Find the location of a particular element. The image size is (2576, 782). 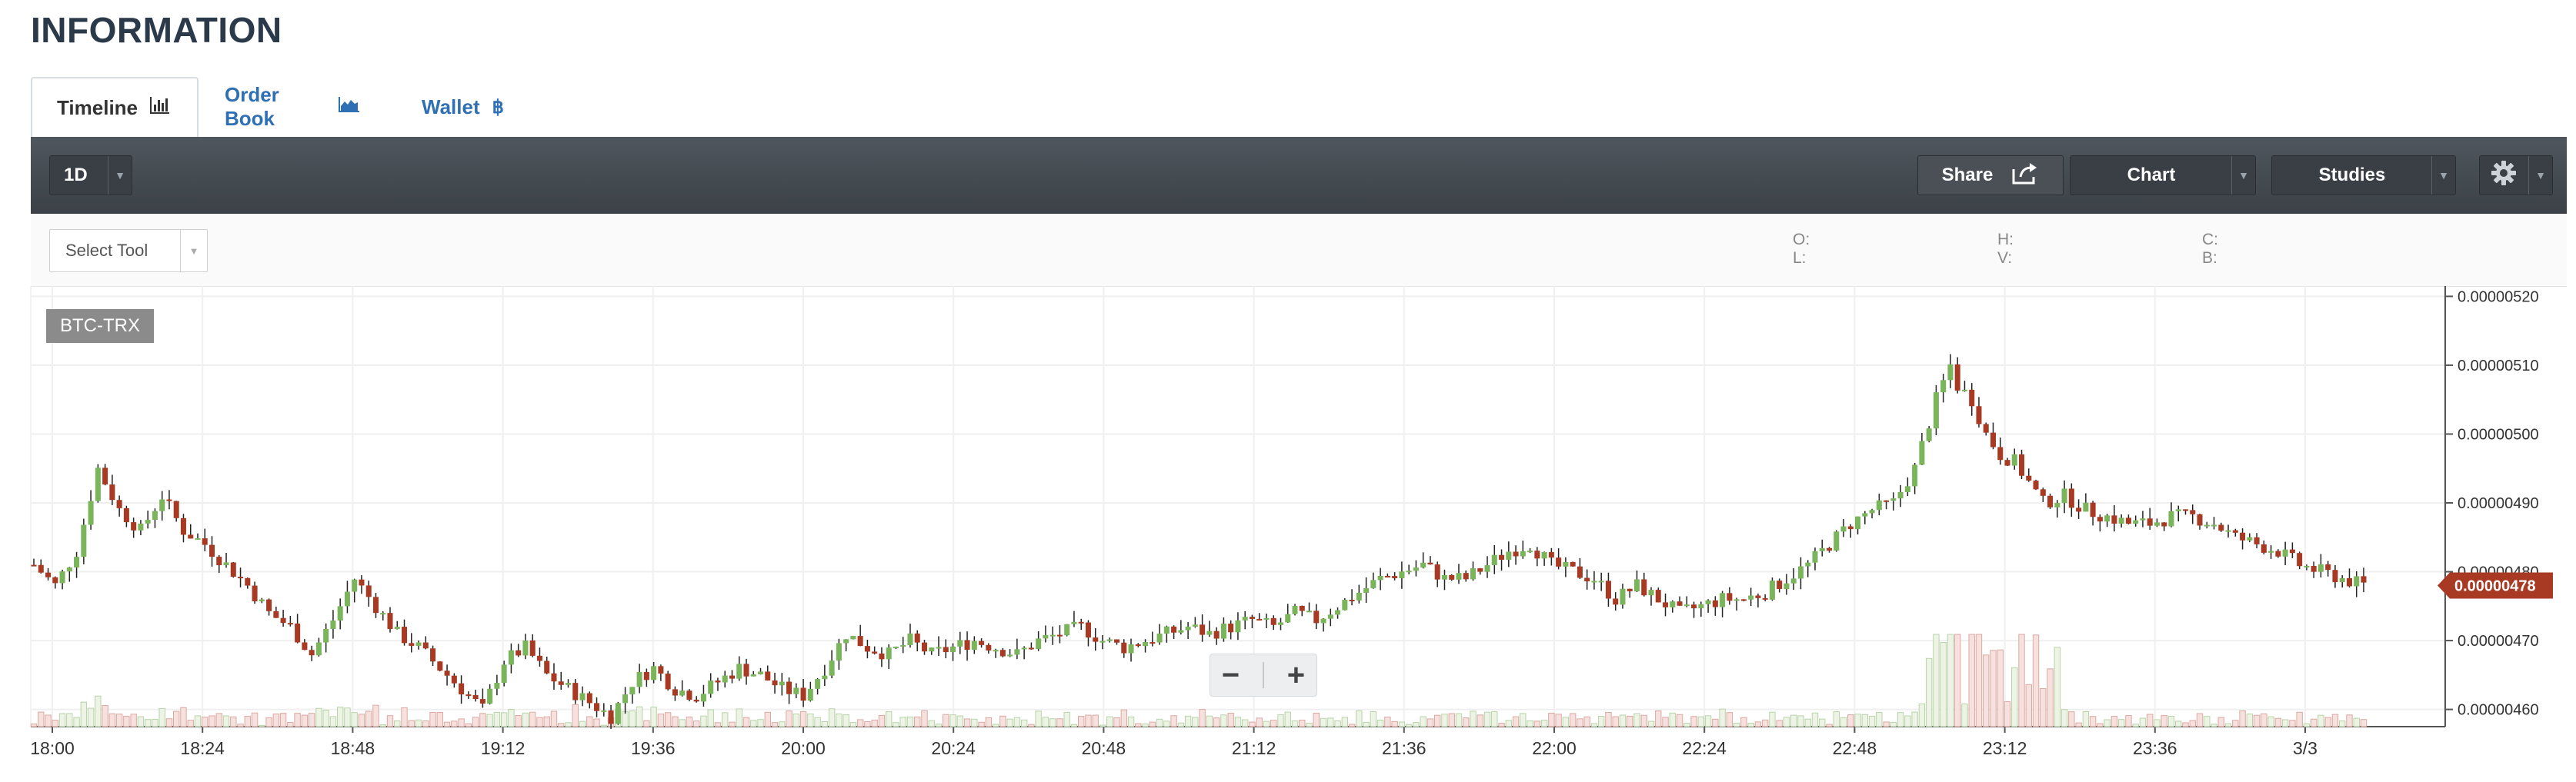

tab-wallet: Wallet ฿ is located at coordinates (459, 107).